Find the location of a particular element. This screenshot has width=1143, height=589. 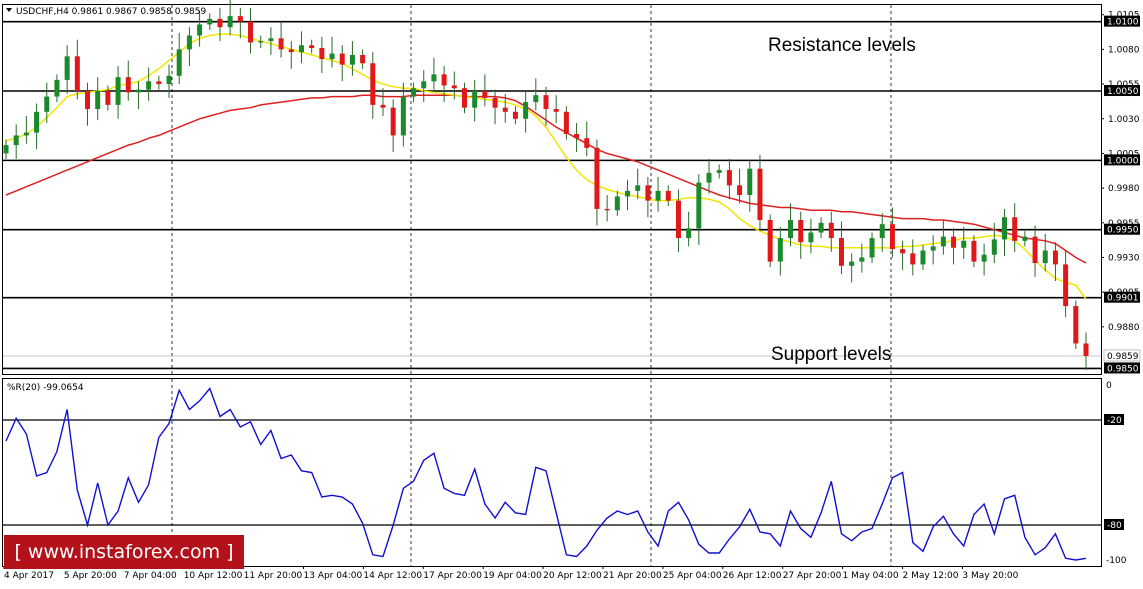

indicator-level-tag is located at coordinates (1114, 419).